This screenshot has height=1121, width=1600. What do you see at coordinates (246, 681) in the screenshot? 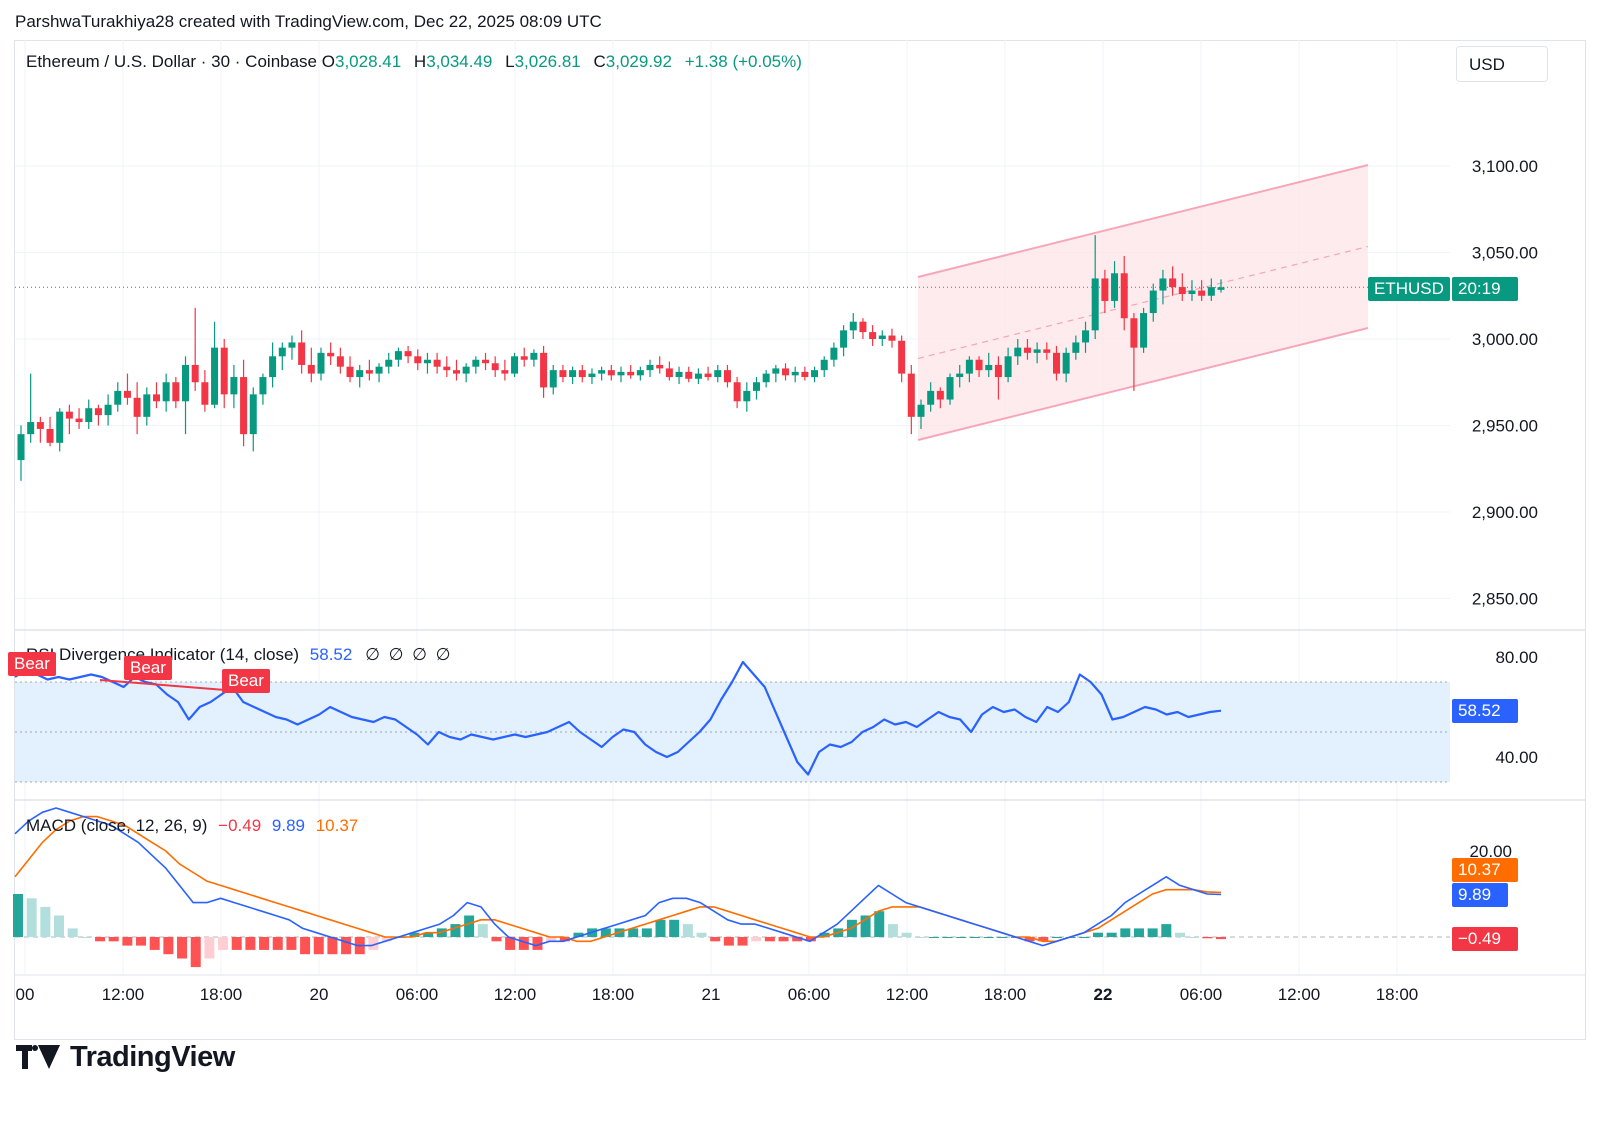
I see `bear-label: Bear` at bounding box center [246, 681].